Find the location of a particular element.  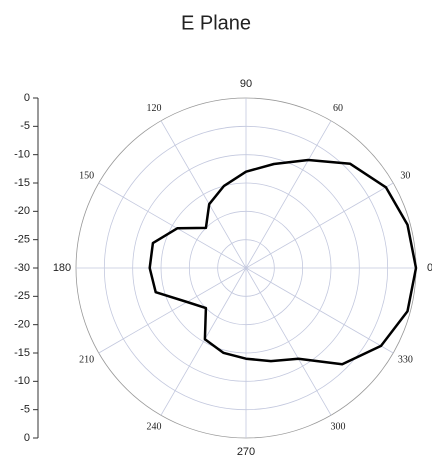

angle-label: 300 is located at coordinates (338, 427).